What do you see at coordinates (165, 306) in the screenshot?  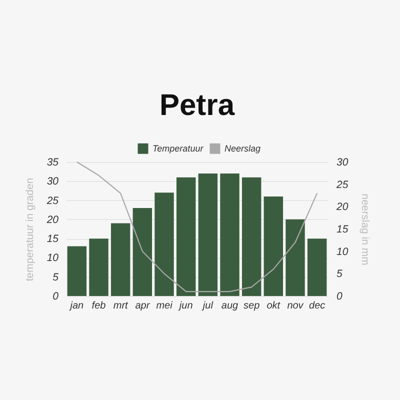 I see `x-tick-label: mei` at bounding box center [165, 306].